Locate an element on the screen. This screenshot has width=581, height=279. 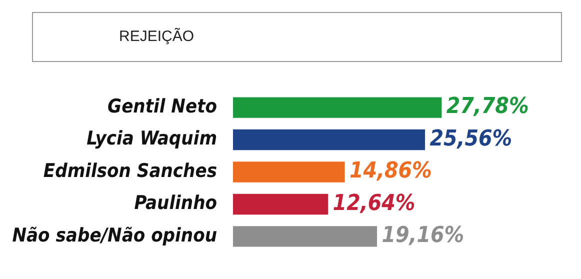
data-label: 12,64% is located at coordinates (374, 203).